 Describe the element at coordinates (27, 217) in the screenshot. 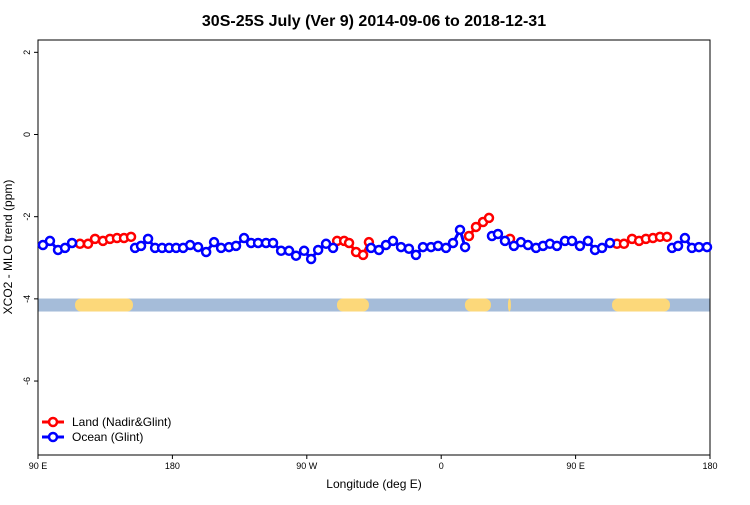

I see `y-tick-label: -2` at that location.